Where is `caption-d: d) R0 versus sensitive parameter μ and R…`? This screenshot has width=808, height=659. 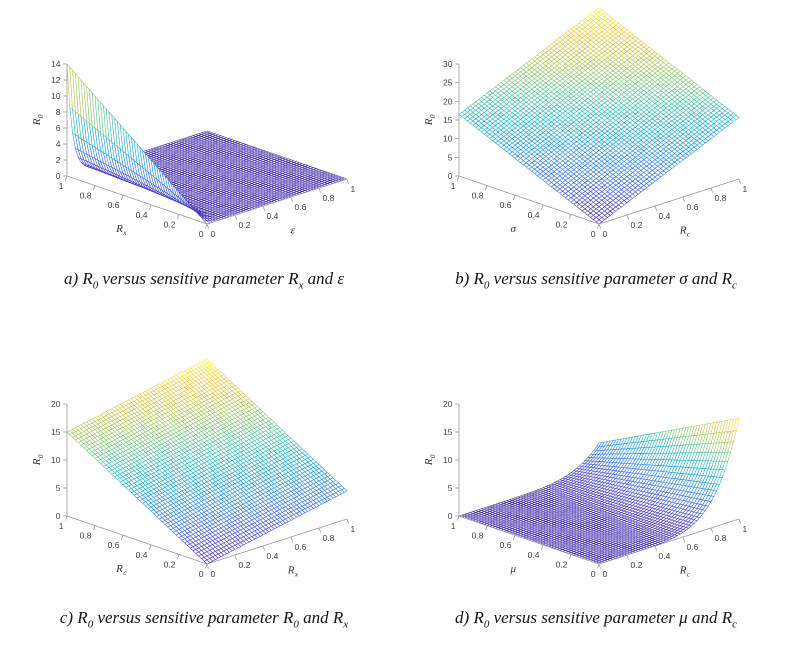
caption-d: d) R0 versus sensitive parameter μ and R… is located at coordinates (596, 619).